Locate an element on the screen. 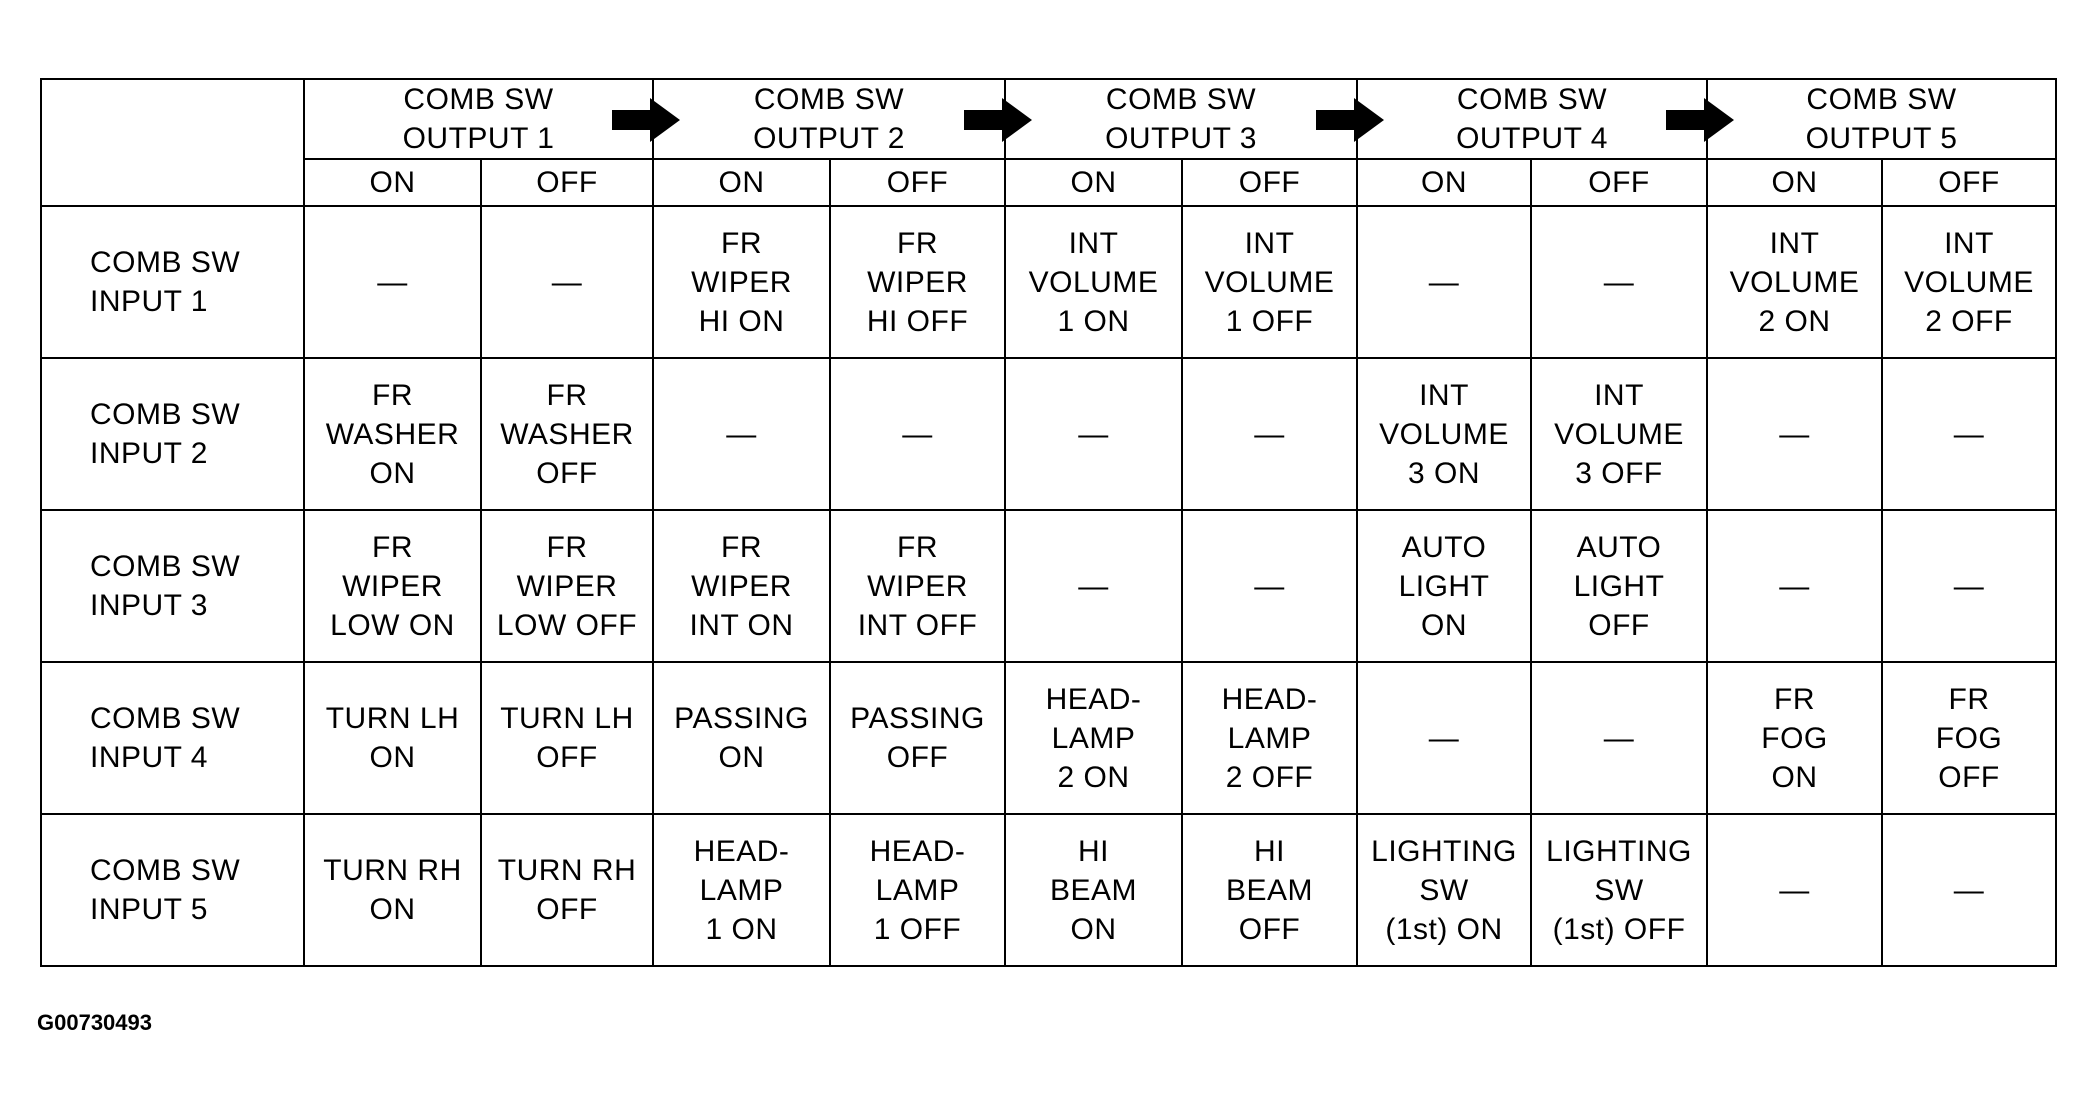 This screenshot has width=2096, height=1107. function-cell: INT VOLUME 3 ON is located at coordinates (1444, 434).